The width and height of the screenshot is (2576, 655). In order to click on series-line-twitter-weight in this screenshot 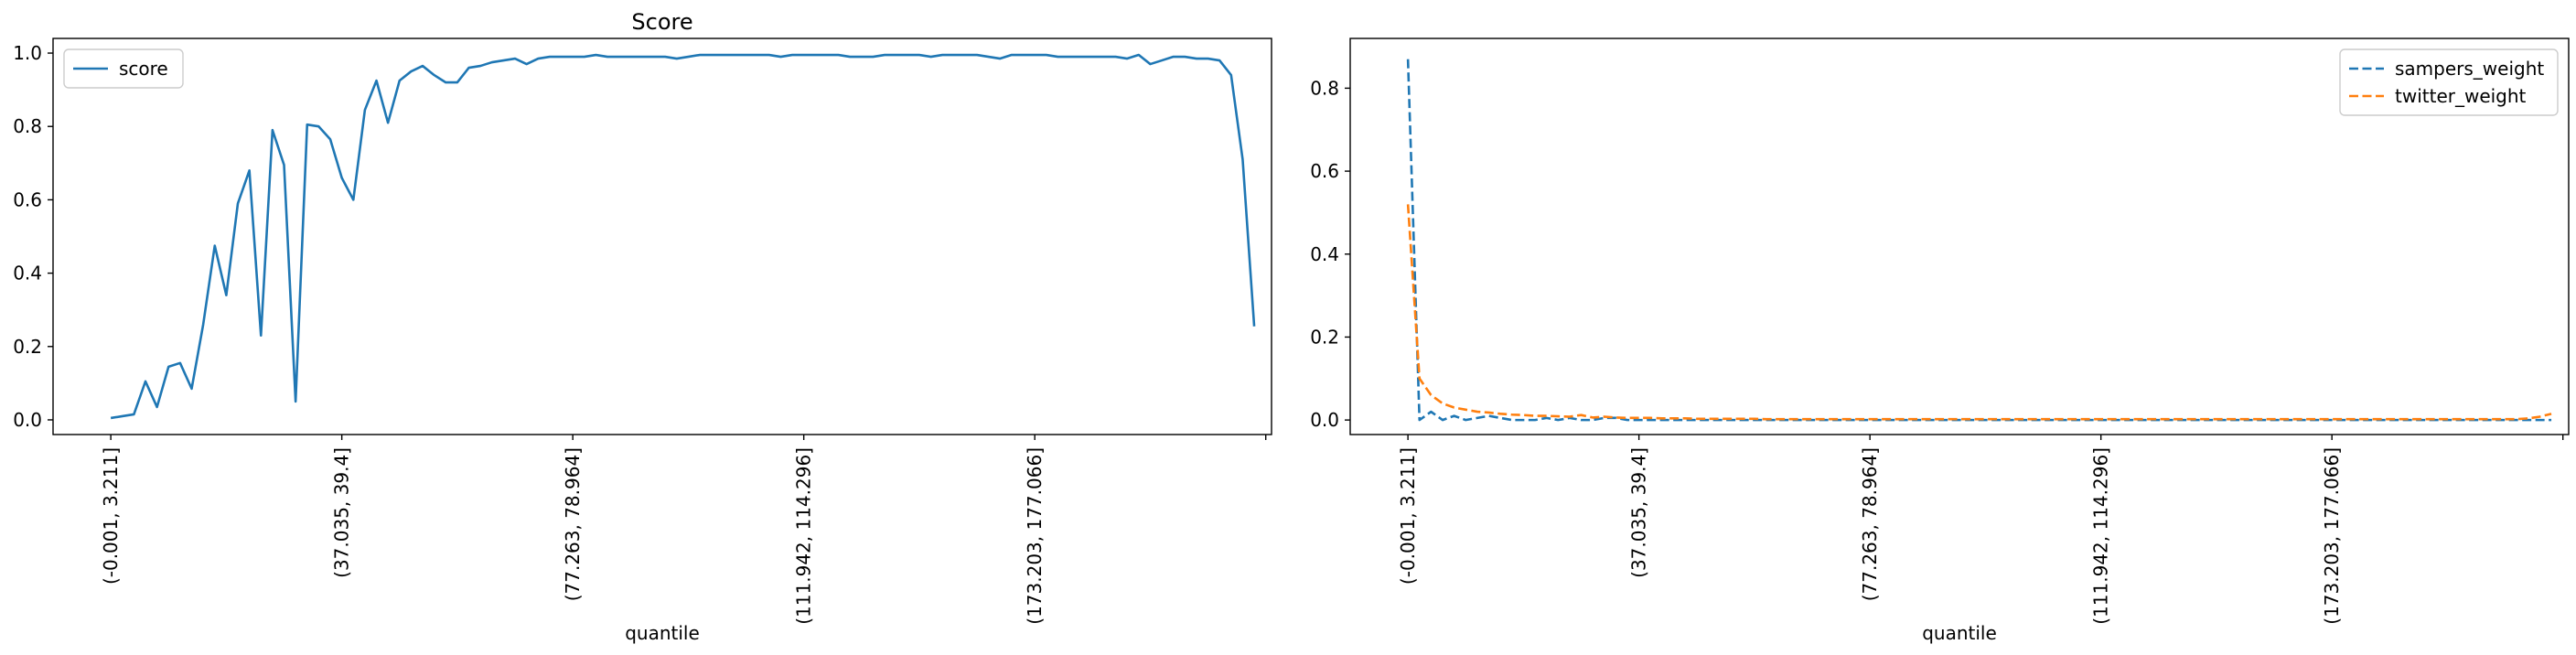, I will do `click(1979, 313)`.